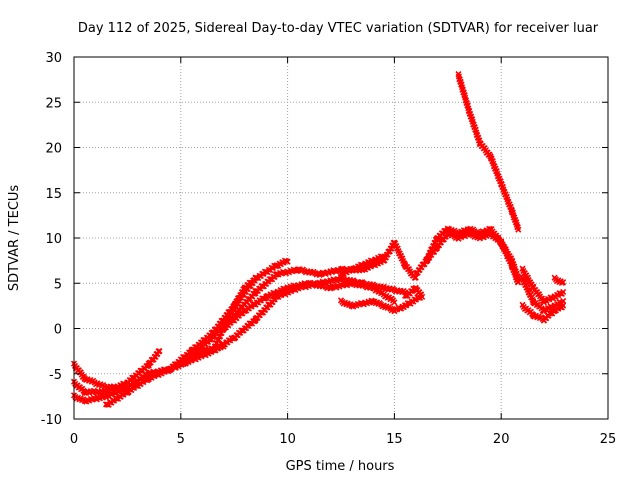 The image size is (640, 480). What do you see at coordinates (53, 149) in the screenshot?
I see `y-tick-label: 20` at bounding box center [53, 149].